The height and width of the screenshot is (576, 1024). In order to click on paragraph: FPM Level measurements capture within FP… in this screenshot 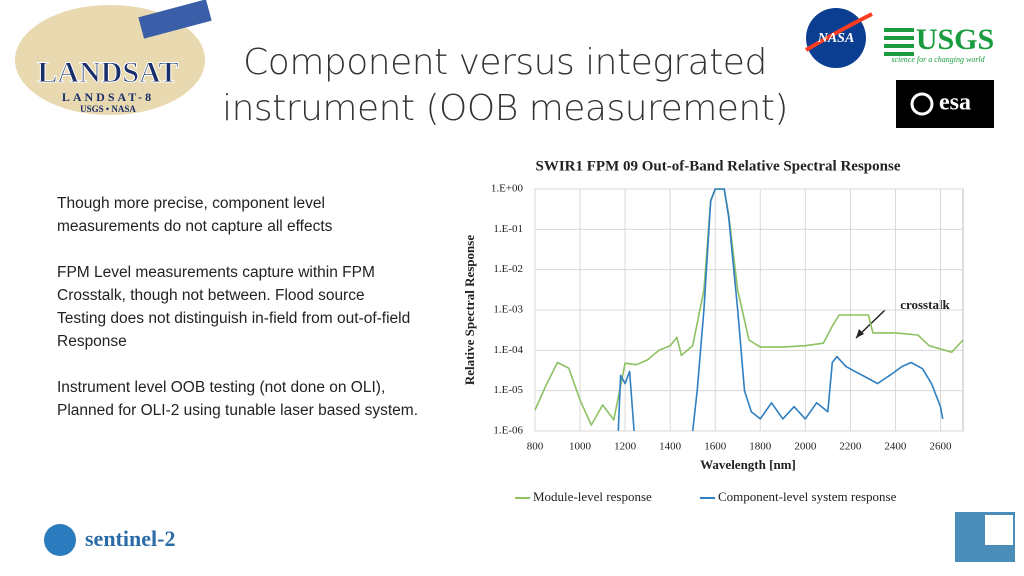, I will do `click(267, 307)`.